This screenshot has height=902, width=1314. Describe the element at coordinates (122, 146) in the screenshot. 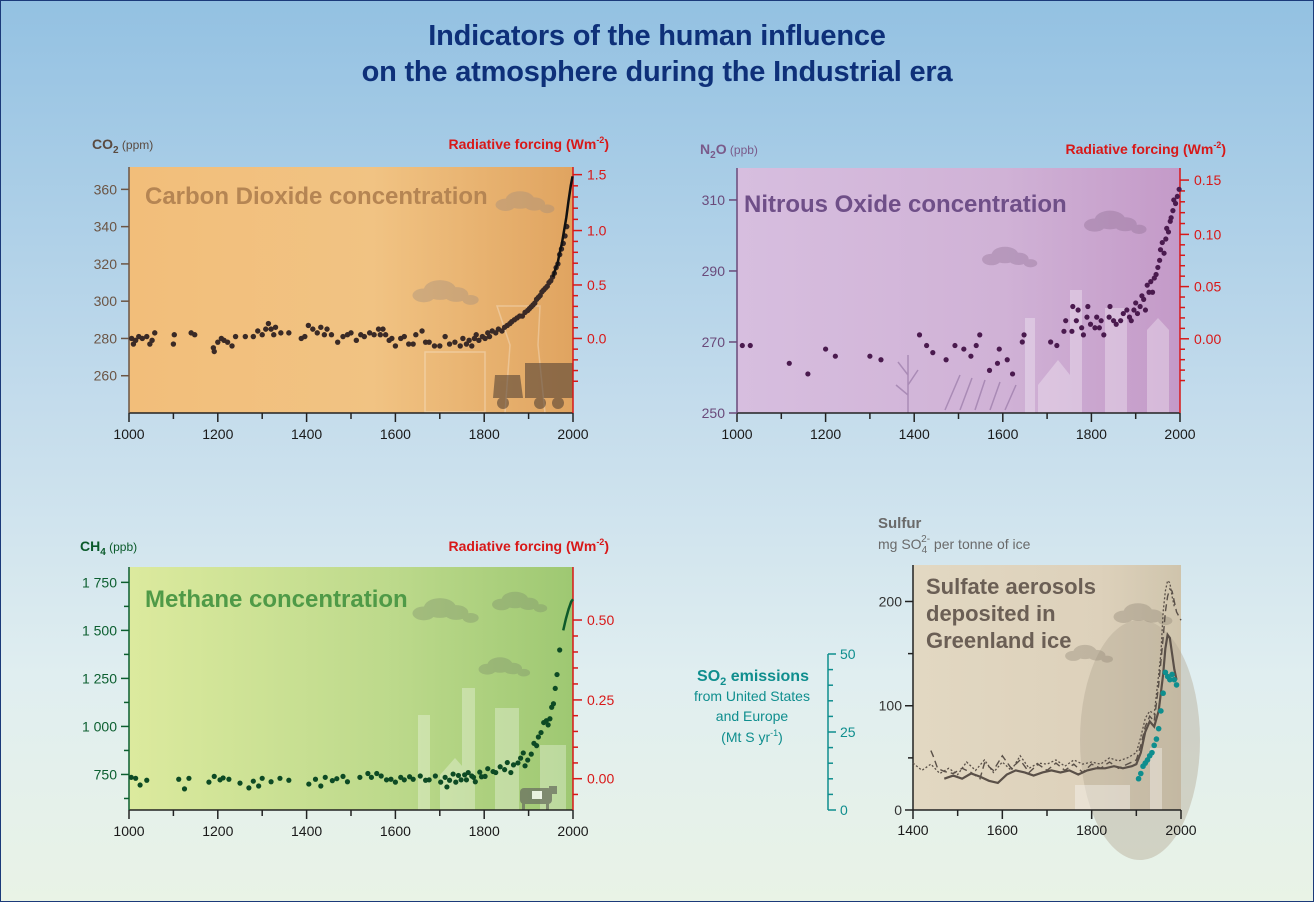

I see `co2-axis-title: CO2 (ppm)` at that location.